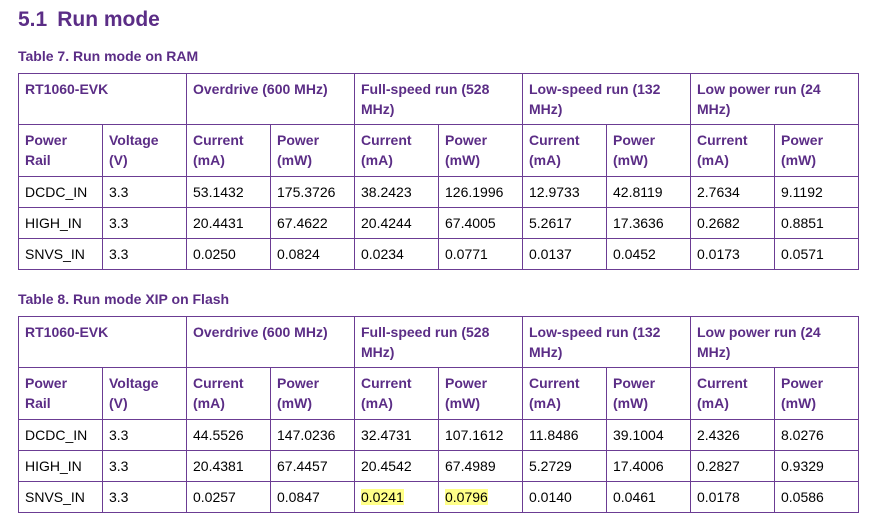 The image size is (880, 525). I want to click on cell-value: 53.1432, so click(218, 192).